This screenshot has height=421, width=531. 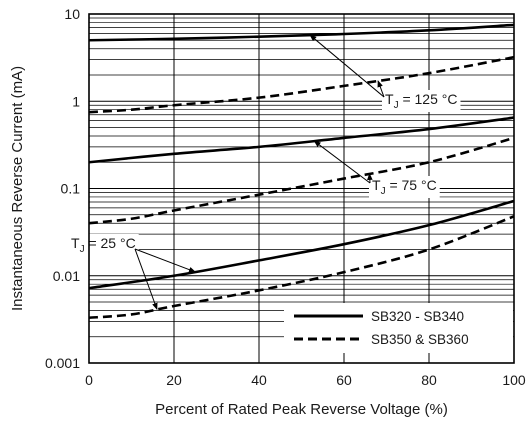 What do you see at coordinates (514, 380) in the screenshot?
I see `x-tick-label: 100` at bounding box center [514, 380].